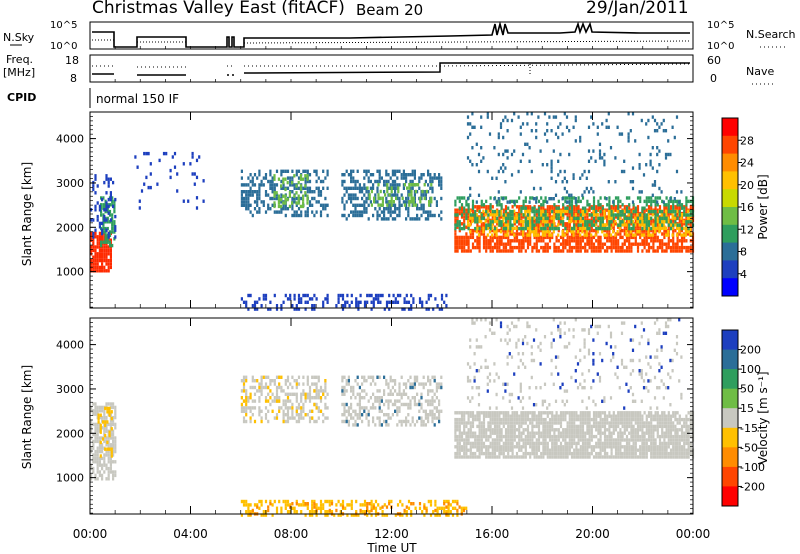  What do you see at coordinates (747, 229) in the screenshot?
I see `colorbar-tick-label: 12` at bounding box center [747, 229].